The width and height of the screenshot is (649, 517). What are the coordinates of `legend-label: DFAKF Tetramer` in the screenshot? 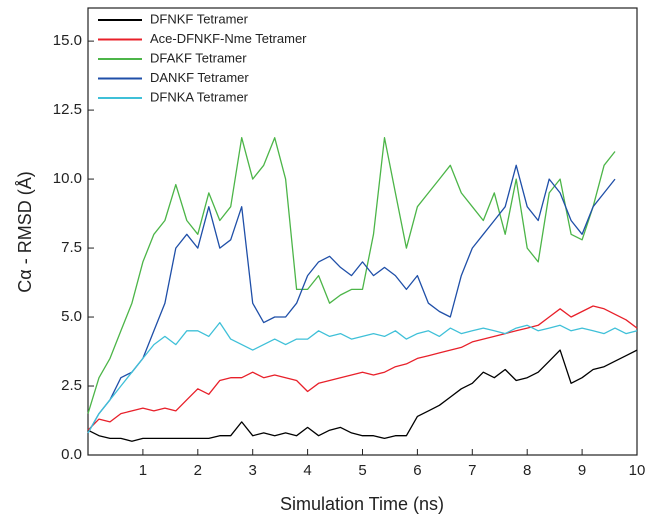 It's located at (198, 57).